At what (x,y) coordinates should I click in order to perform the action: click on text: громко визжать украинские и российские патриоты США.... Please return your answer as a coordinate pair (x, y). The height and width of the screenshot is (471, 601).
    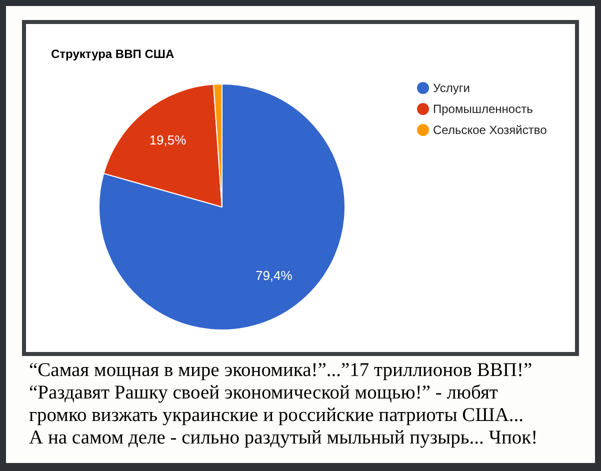
    Looking at the image, I should click on (276, 415).